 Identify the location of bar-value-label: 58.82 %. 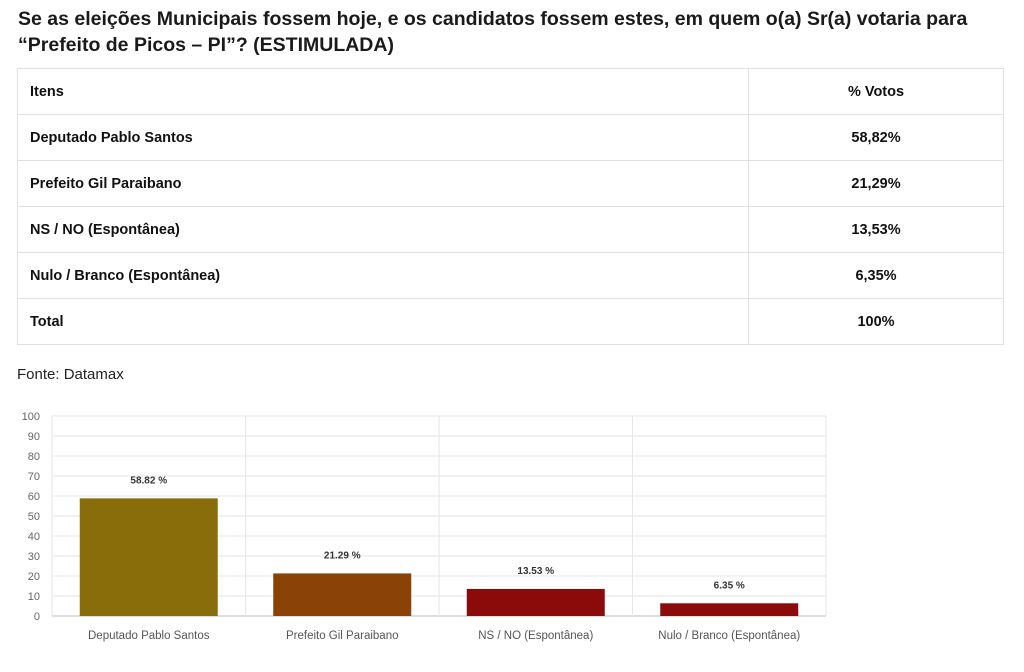
(148, 480).